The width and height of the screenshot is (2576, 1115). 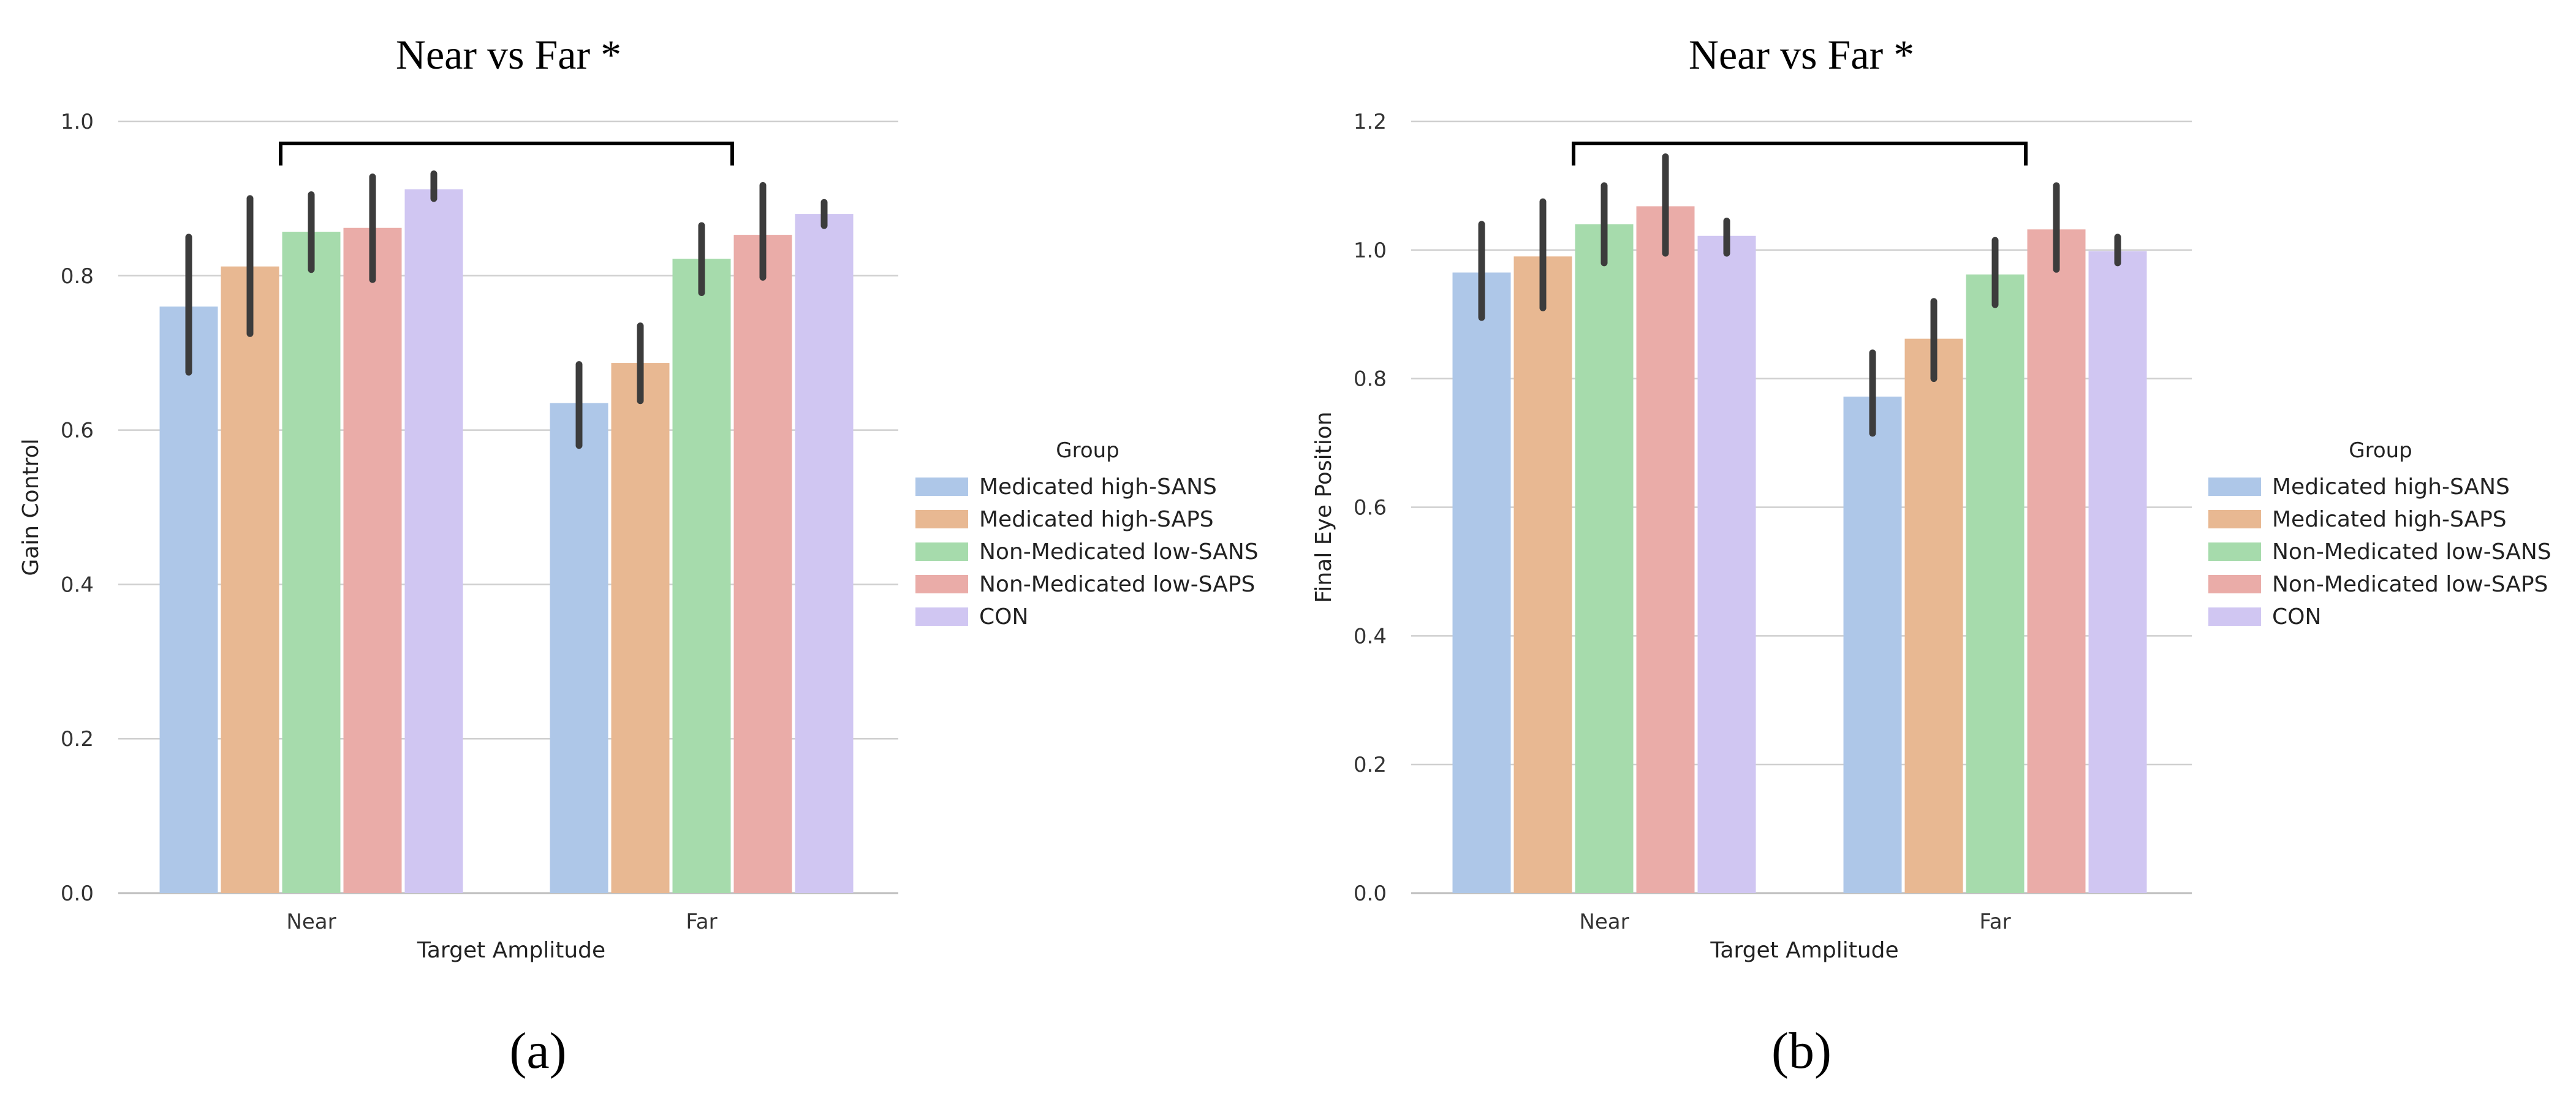 I want to click on x-axis-label-a: Target Amplitude, so click(x=511, y=950).